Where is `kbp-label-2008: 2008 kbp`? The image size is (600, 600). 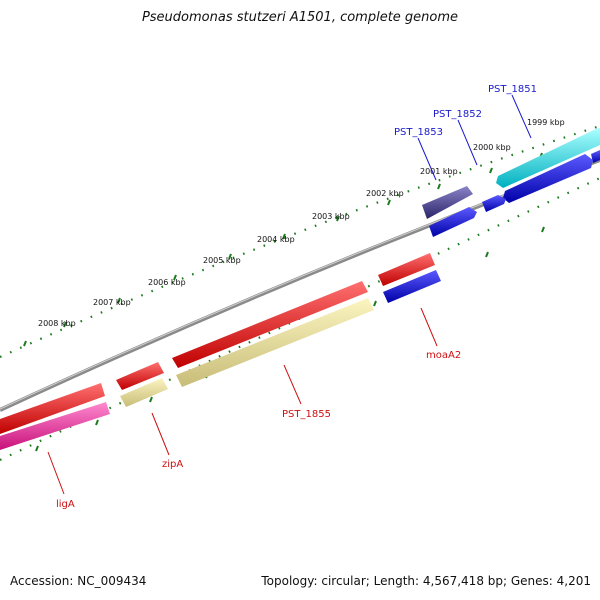 kbp-label-2008: 2008 kbp is located at coordinates (57, 323).